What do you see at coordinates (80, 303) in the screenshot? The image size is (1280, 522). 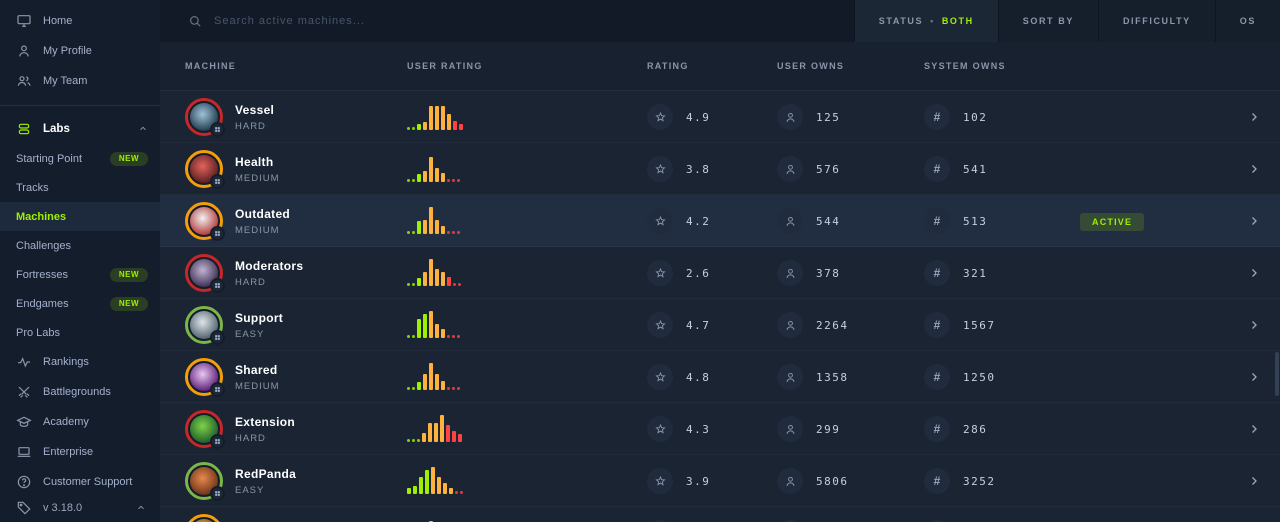 I see `sidebar-item-endgames: Endgames NEW` at bounding box center [80, 303].